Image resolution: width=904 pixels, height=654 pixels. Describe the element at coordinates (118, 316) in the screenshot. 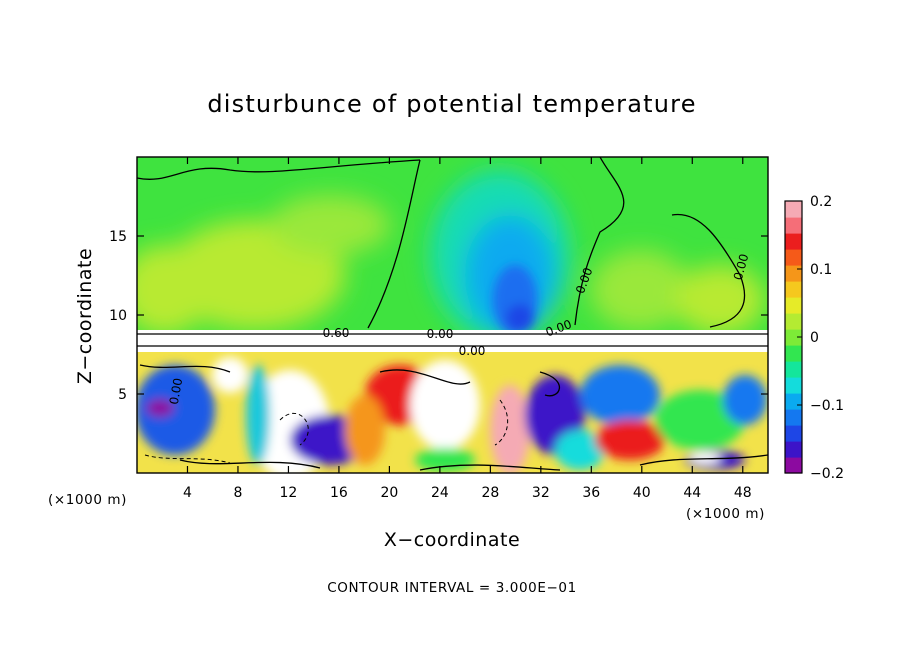

I see `y-tick-label: 10` at that location.